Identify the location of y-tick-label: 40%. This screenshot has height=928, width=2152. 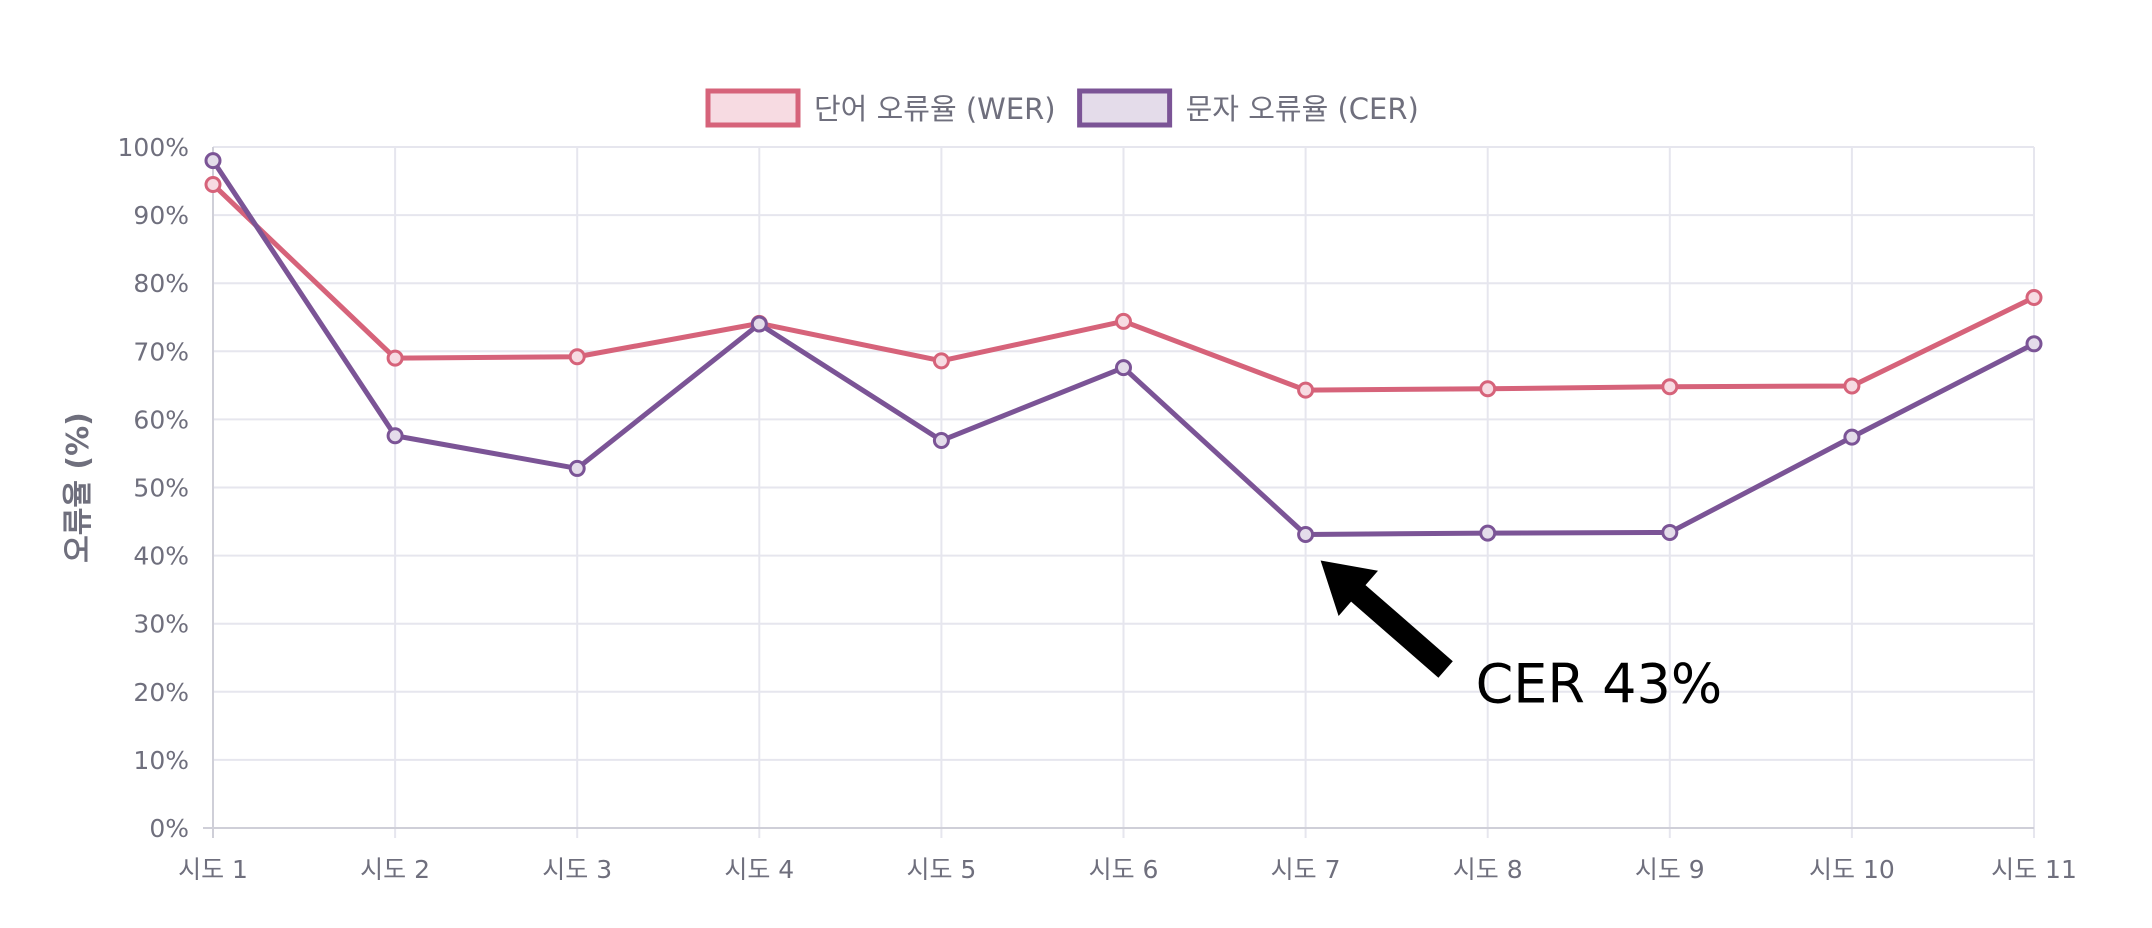
(161, 556).